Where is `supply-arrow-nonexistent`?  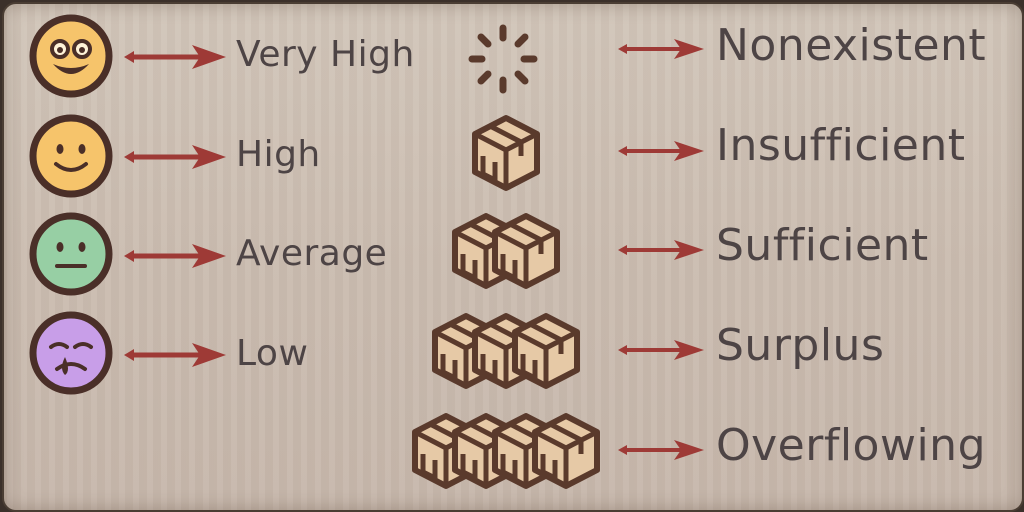 supply-arrow-nonexistent is located at coordinates (661, 49).